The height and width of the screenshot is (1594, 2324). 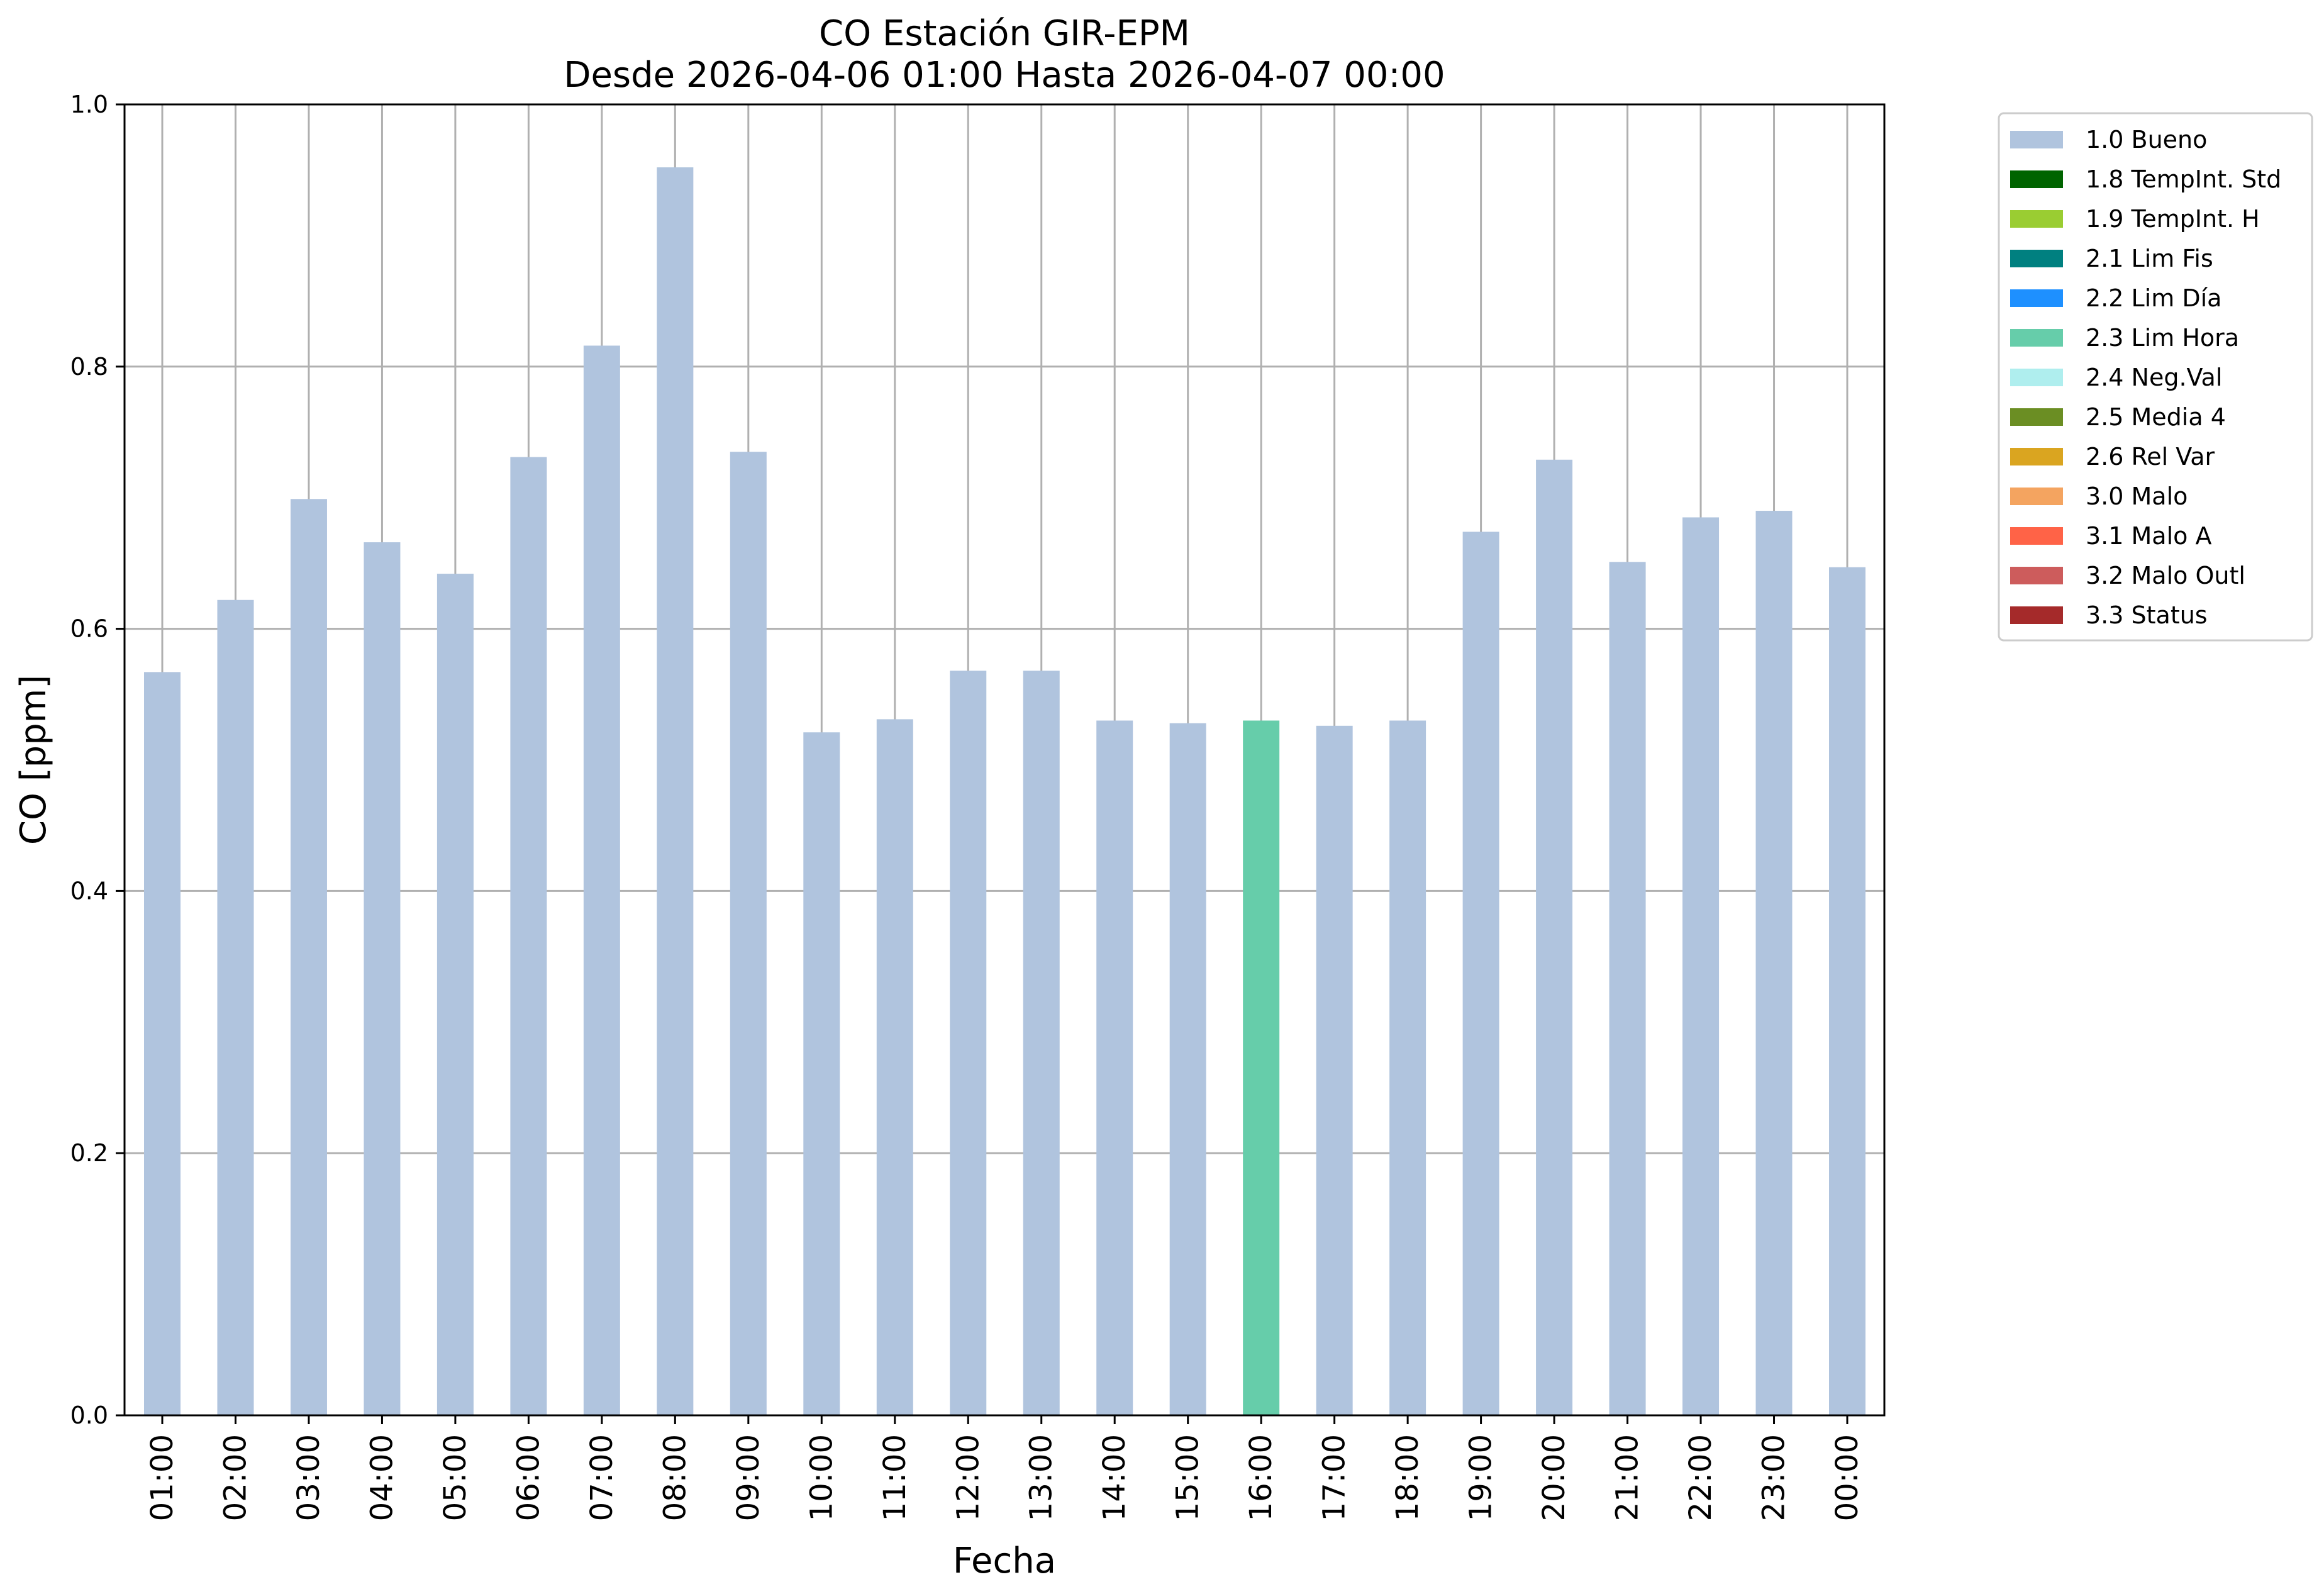 I want to click on x-tick-label: 07:00, so click(x=602, y=1477).